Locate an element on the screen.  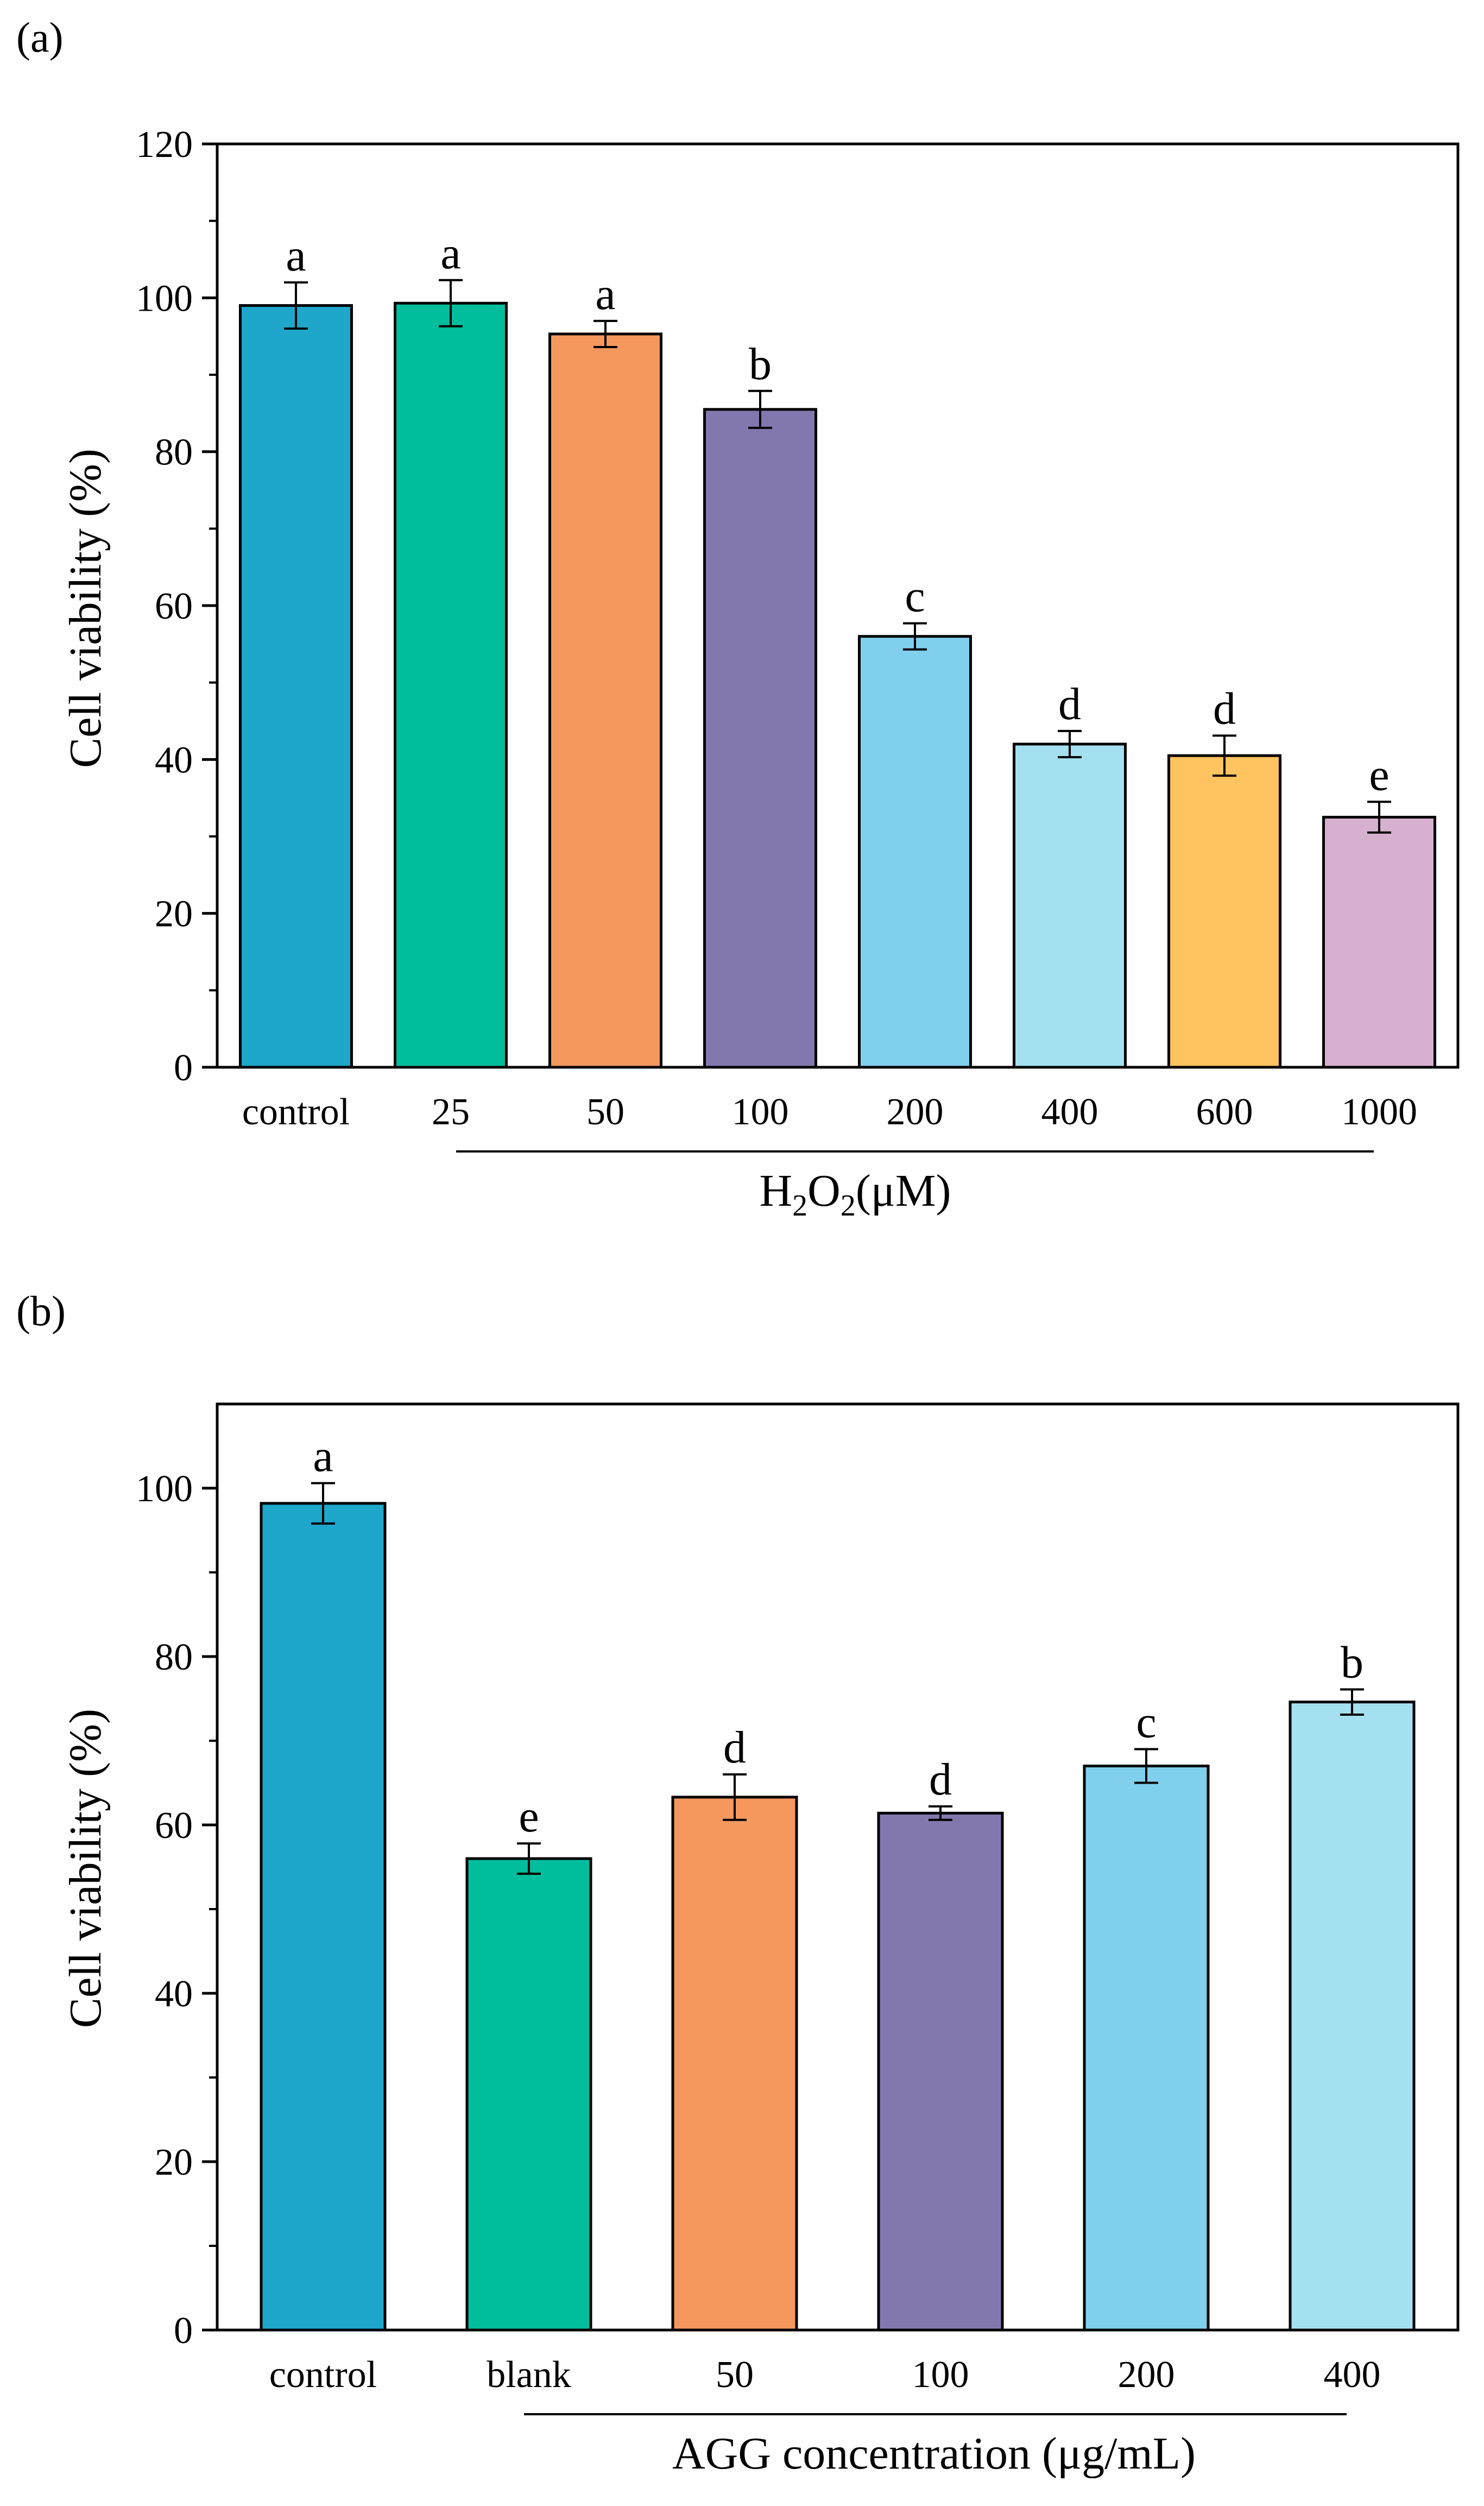
y-tick-label-a: 100 is located at coordinates (164, 298).